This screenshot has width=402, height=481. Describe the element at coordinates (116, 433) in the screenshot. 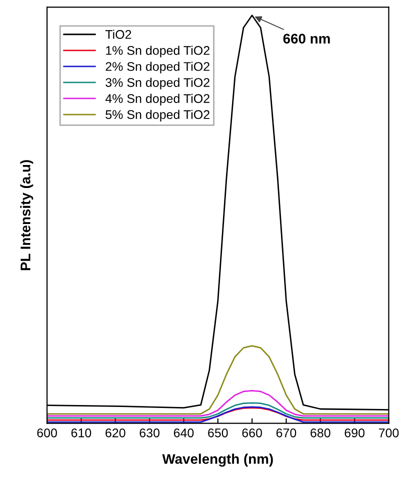

I see `x-tick-label: 620` at that location.